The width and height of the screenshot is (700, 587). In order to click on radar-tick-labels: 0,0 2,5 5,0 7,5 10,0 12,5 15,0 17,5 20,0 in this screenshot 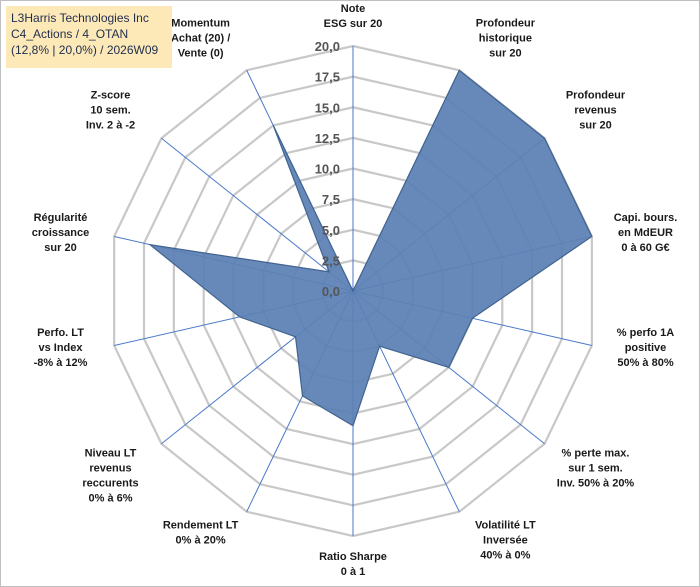, I will do `click(327, 169)`.